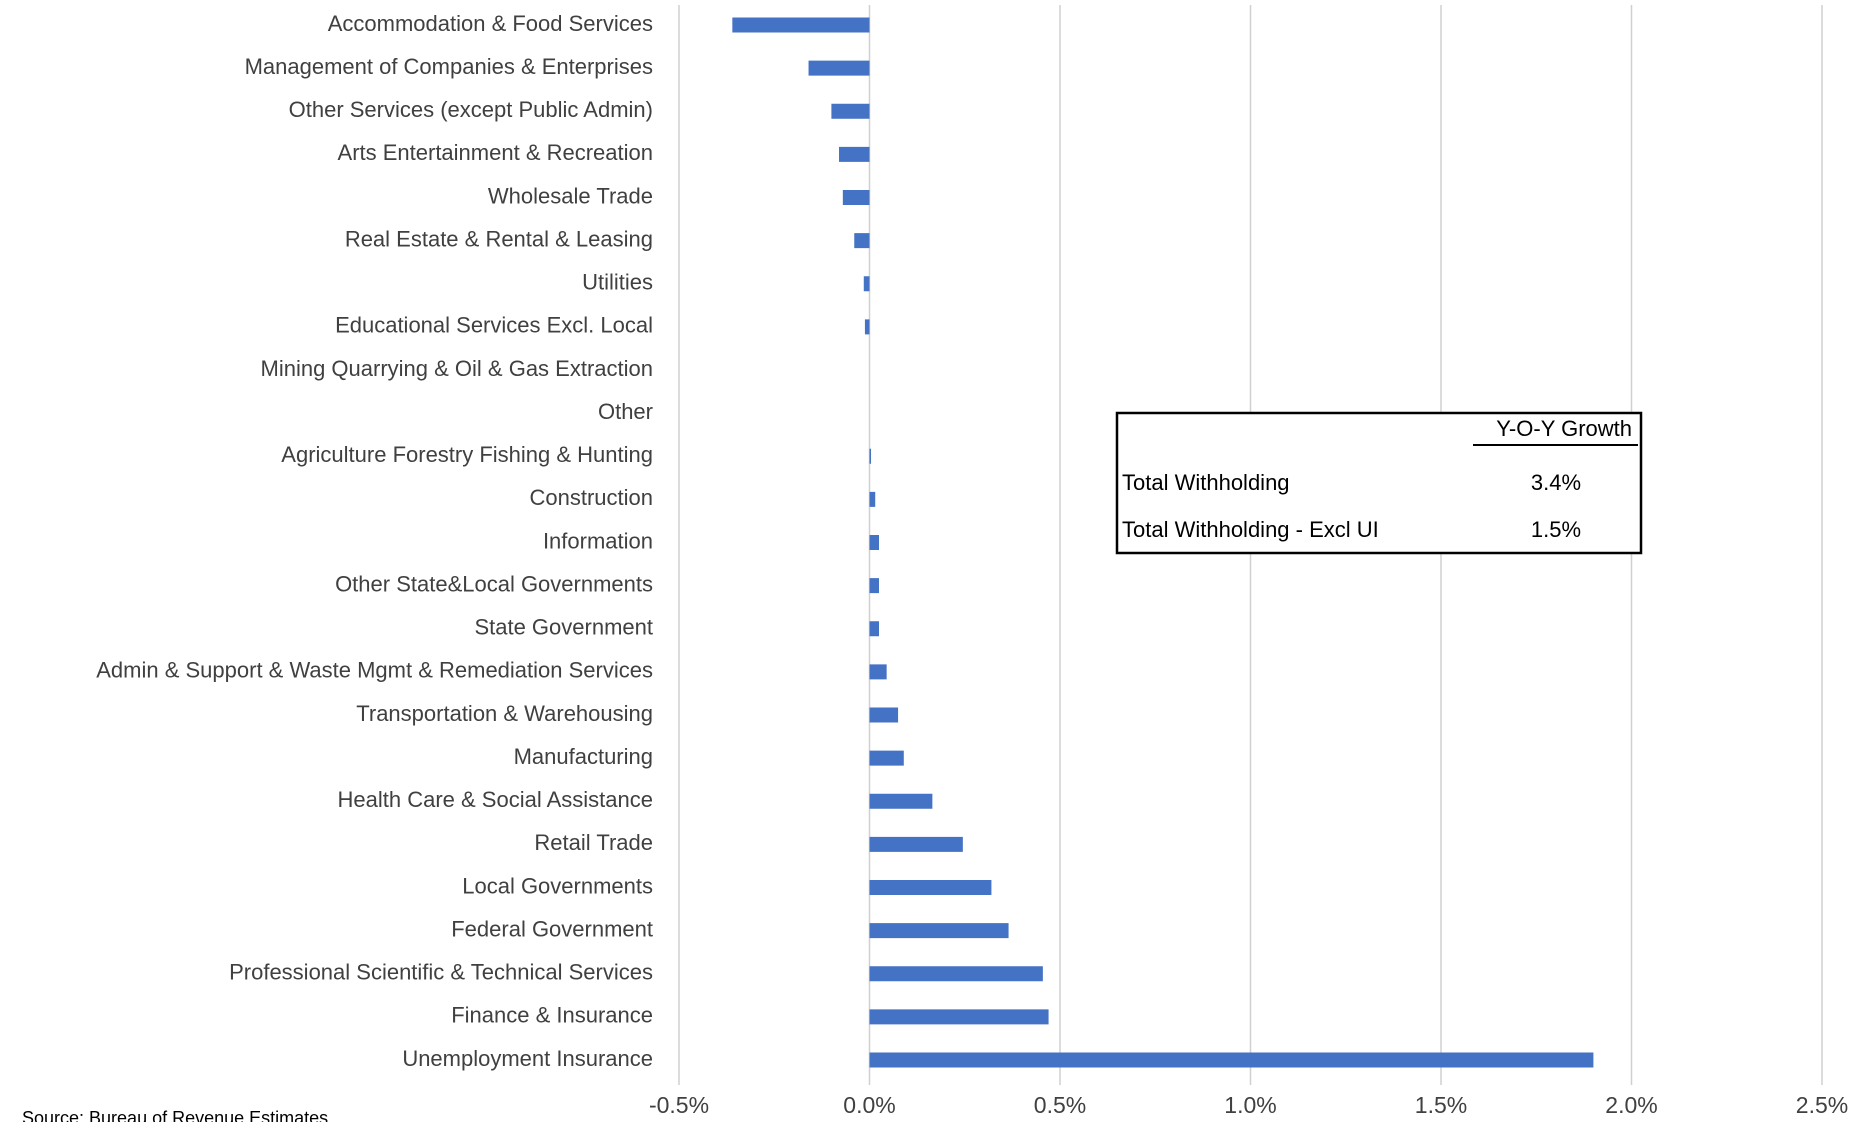  I want to click on y-tick-label: Local Governments, so click(557, 885).